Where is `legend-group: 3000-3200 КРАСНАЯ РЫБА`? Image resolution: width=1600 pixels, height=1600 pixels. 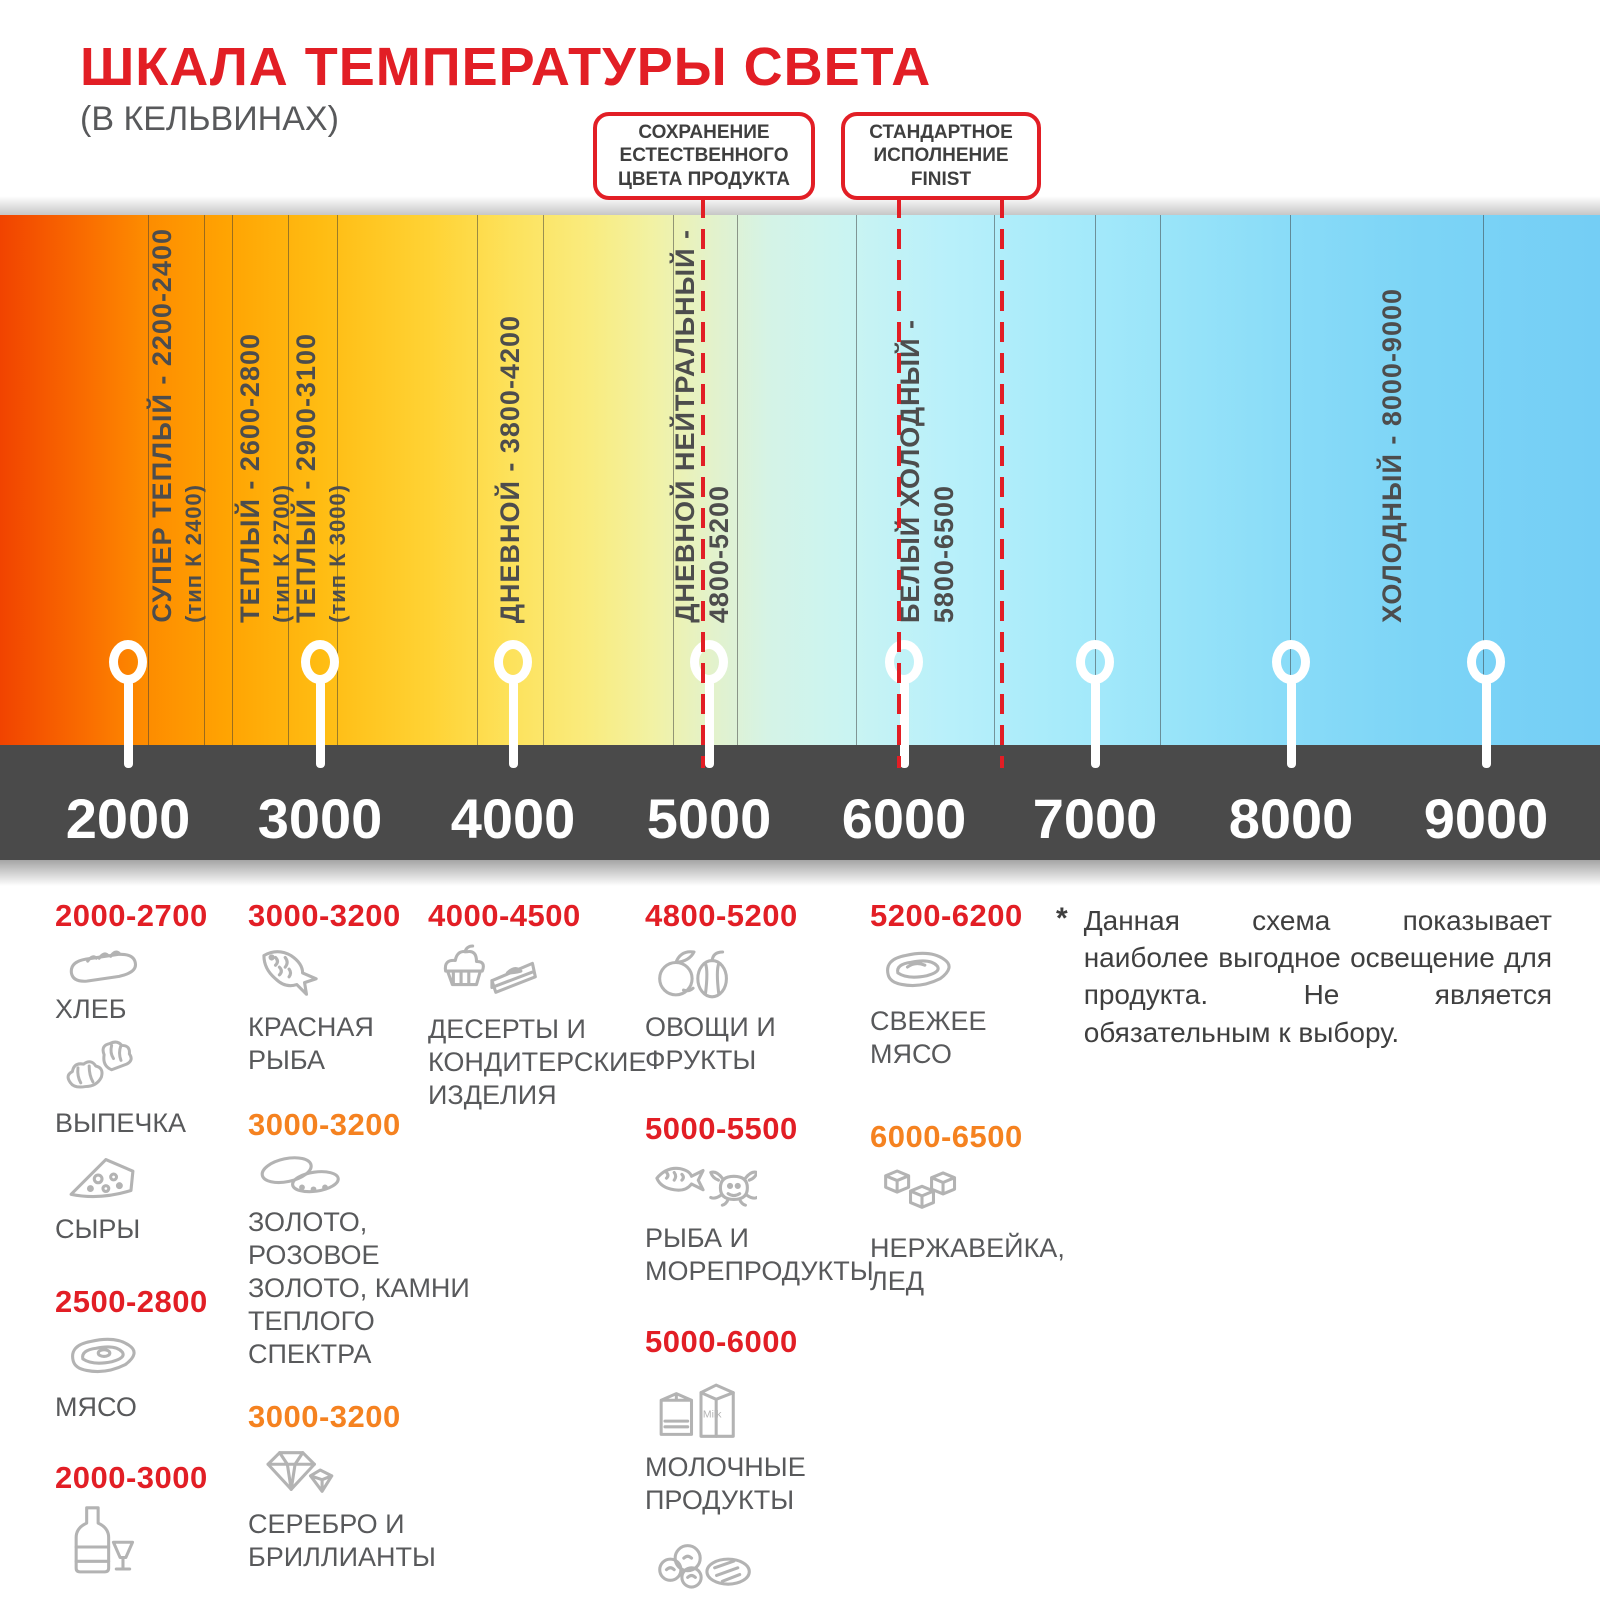 legend-group: 3000-3200 КРАСНАЯ РЫБА is located at coordinates (370, 987).